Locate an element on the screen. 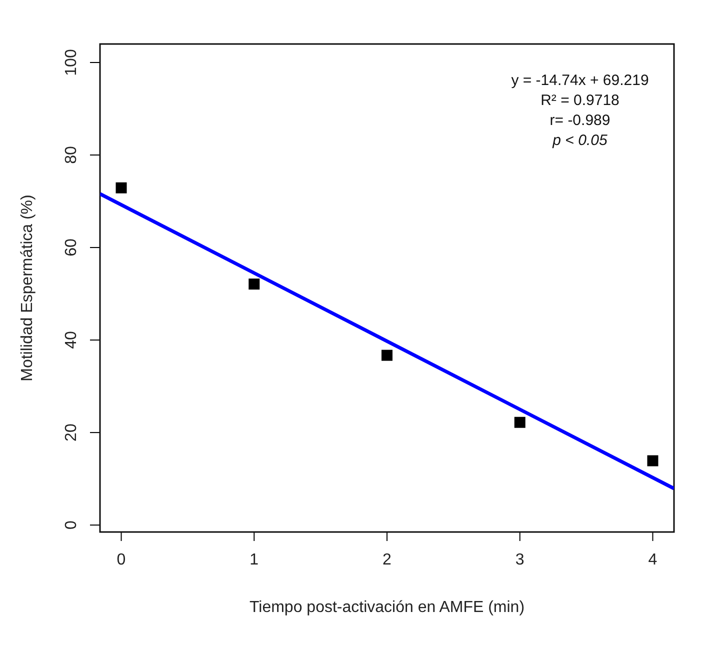 This screenshot has height=658, width=714. x-tick-label: 3 is located at coordinates (519, 559).